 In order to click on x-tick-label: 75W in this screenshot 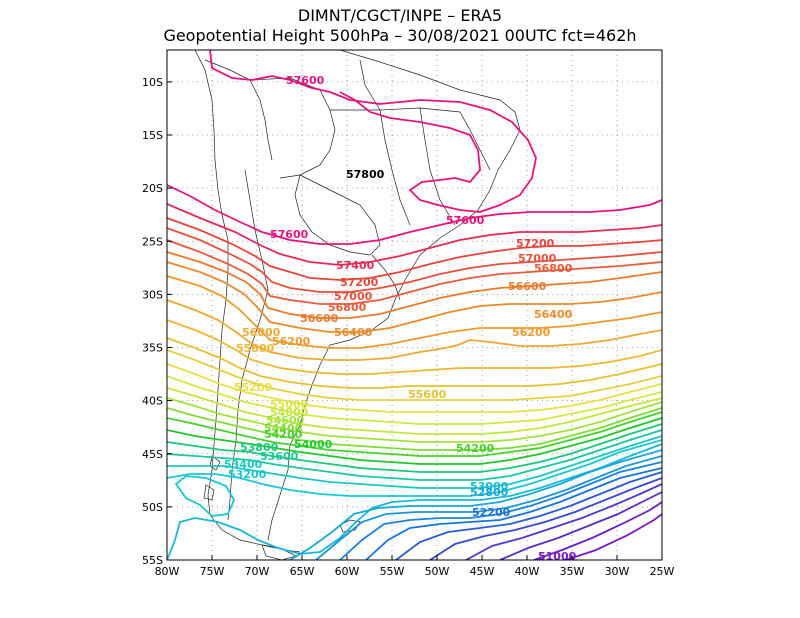, I will do `click(212, 571)`.